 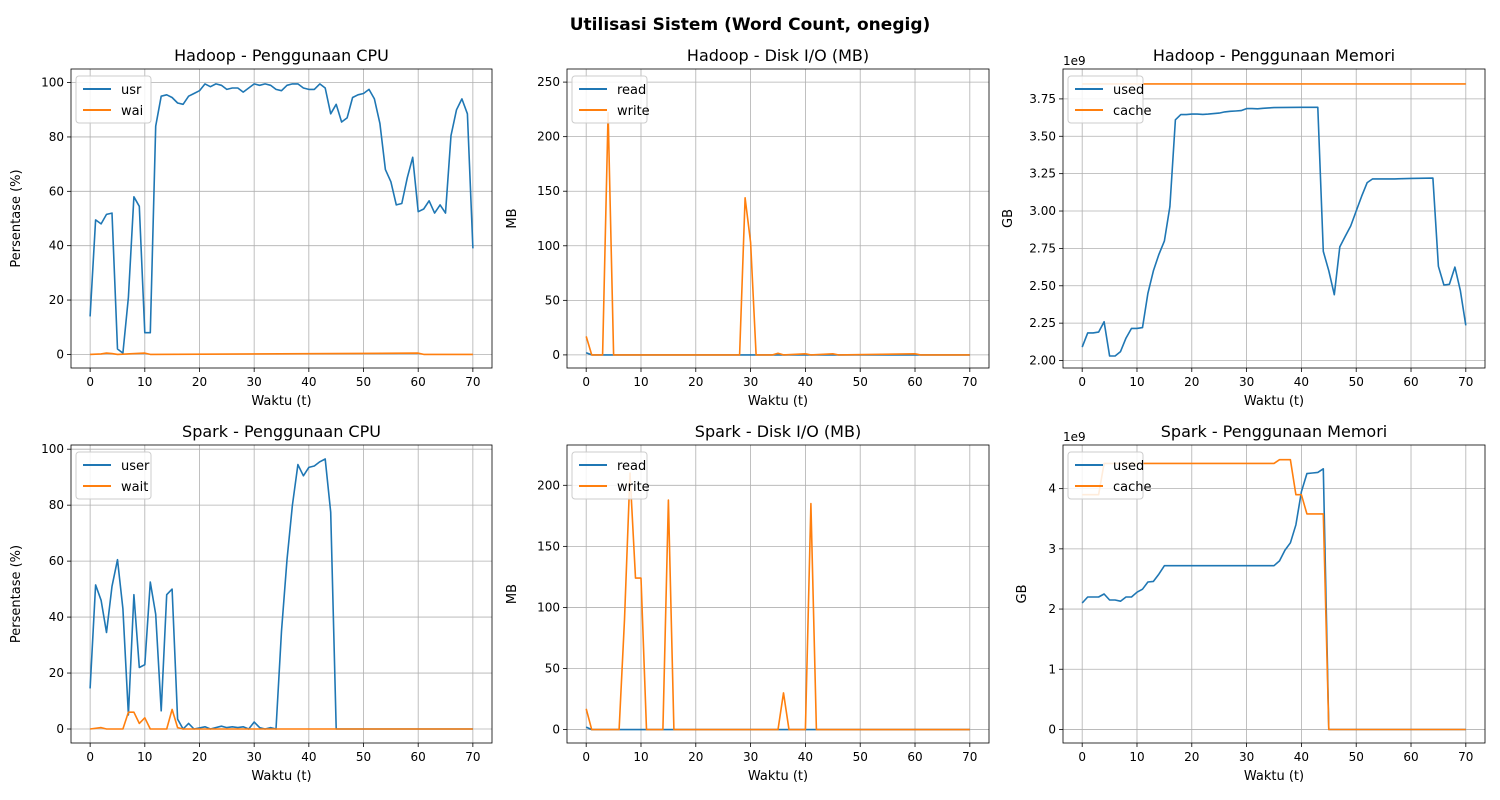 I want to click on series-line-wait, so click(x=281, y=719).